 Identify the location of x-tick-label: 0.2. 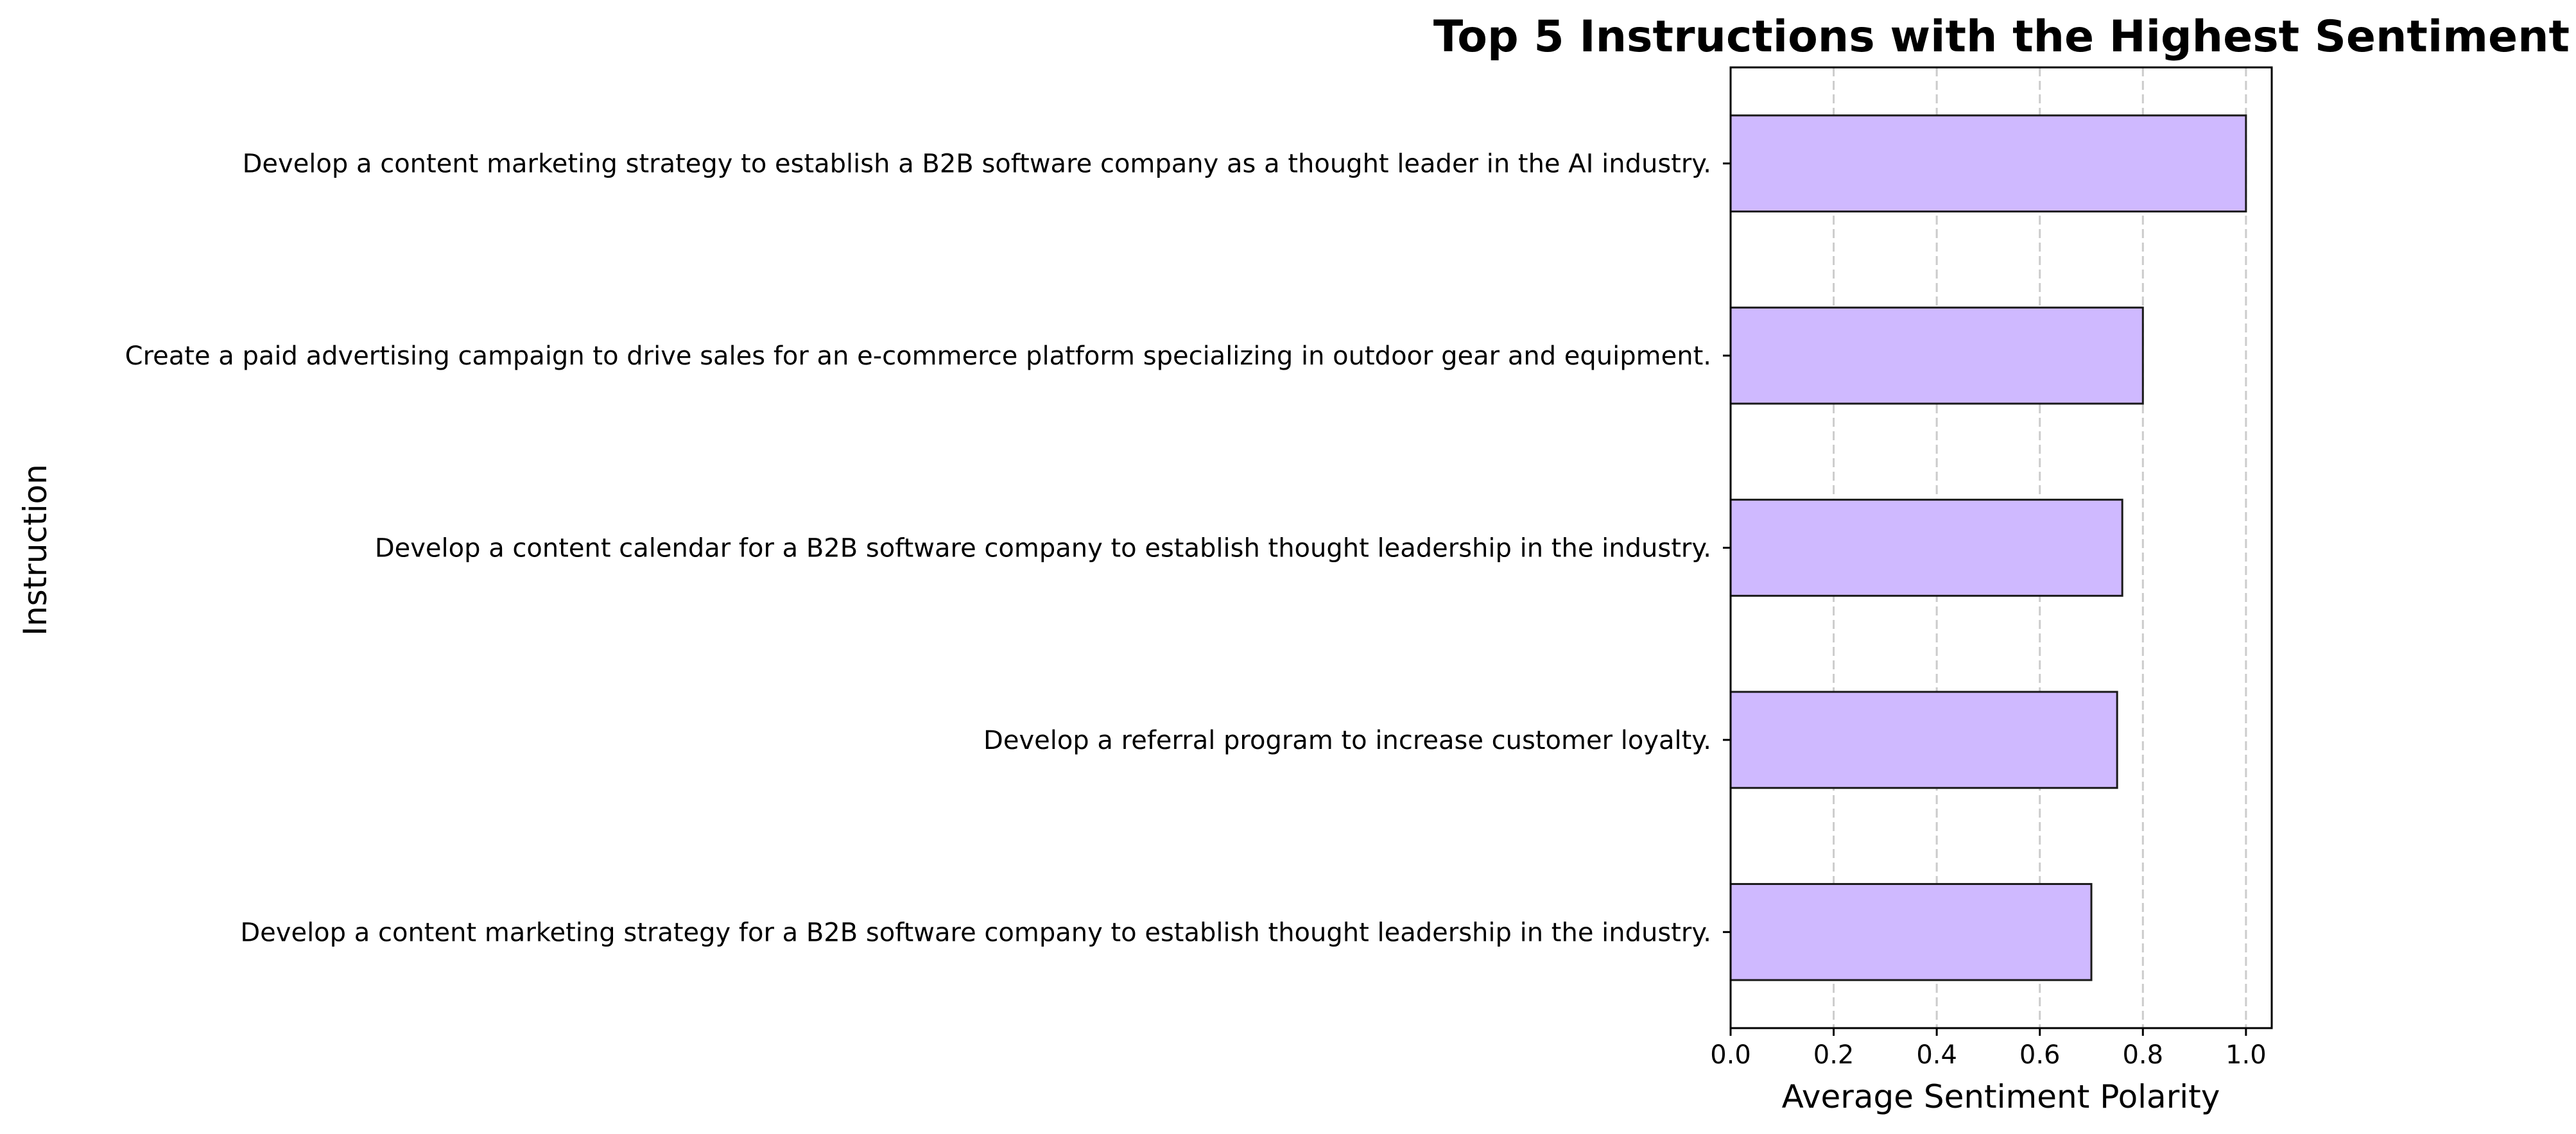
(1834, 1055).